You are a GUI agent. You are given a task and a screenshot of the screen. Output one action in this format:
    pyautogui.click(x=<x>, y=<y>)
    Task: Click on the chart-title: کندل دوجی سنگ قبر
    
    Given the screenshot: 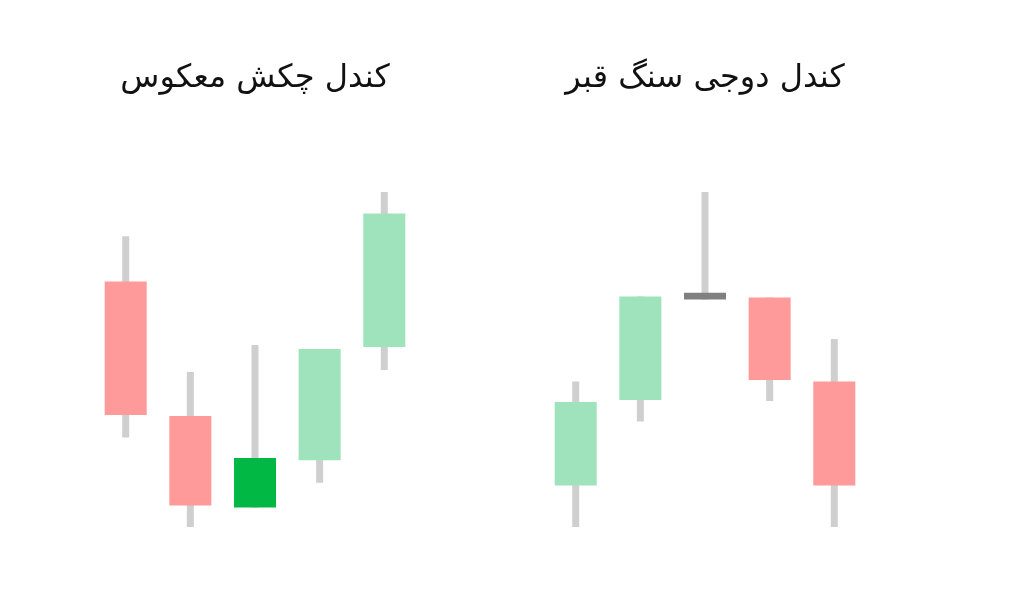 What is the action you would take?
    pyautogui.click(x=704, y=75)
    